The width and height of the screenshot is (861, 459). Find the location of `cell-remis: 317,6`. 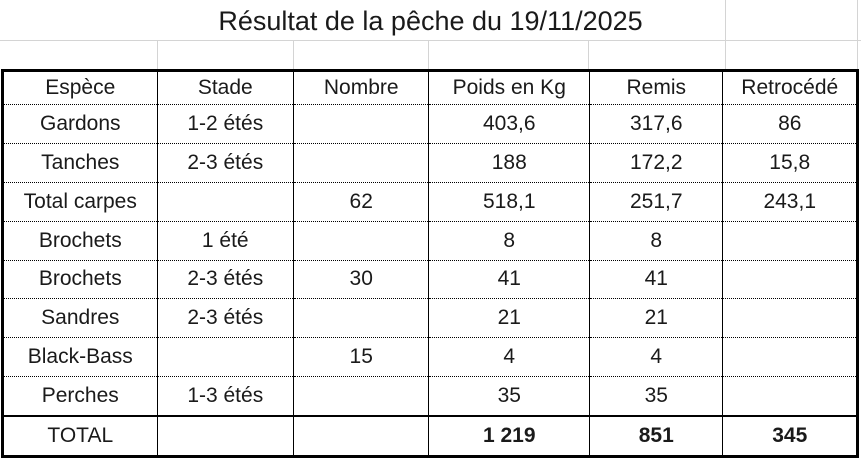

cell-remis: 317,6 is located at coordinates (656, 124).